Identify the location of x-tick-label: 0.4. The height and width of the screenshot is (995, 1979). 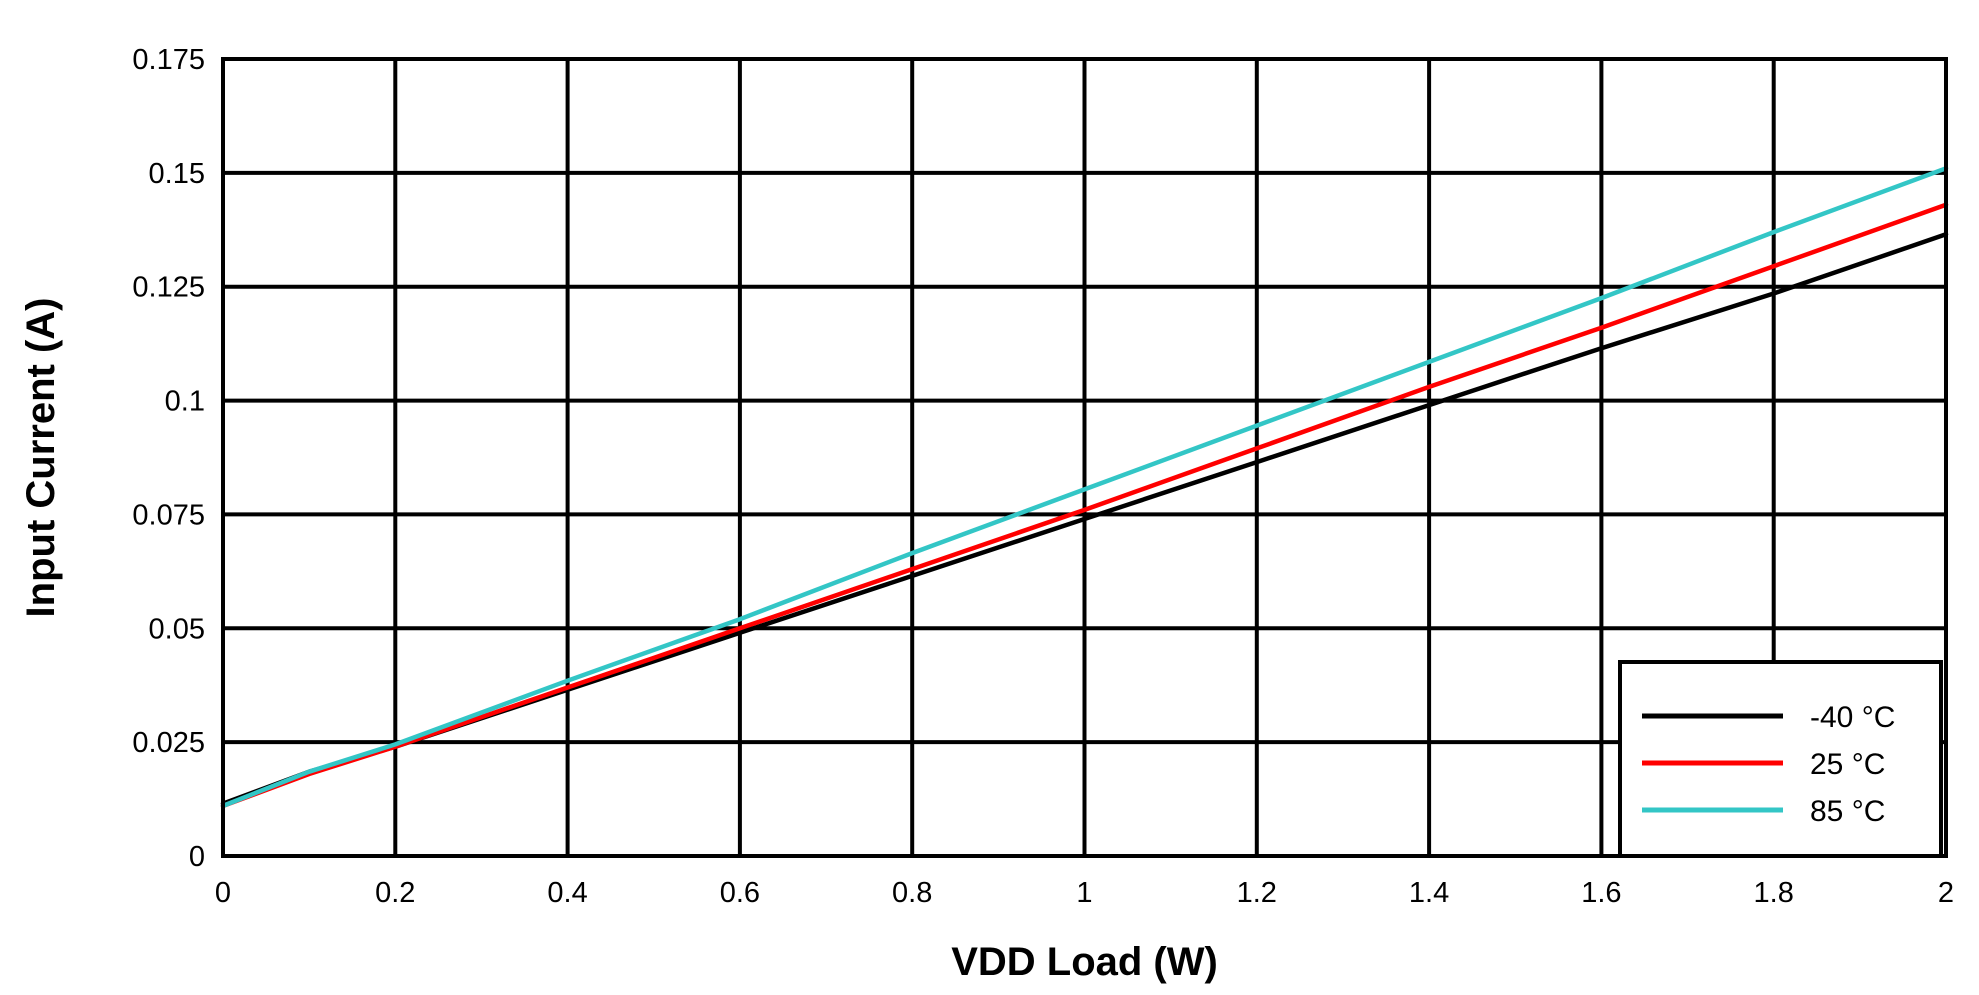
(567, 893).